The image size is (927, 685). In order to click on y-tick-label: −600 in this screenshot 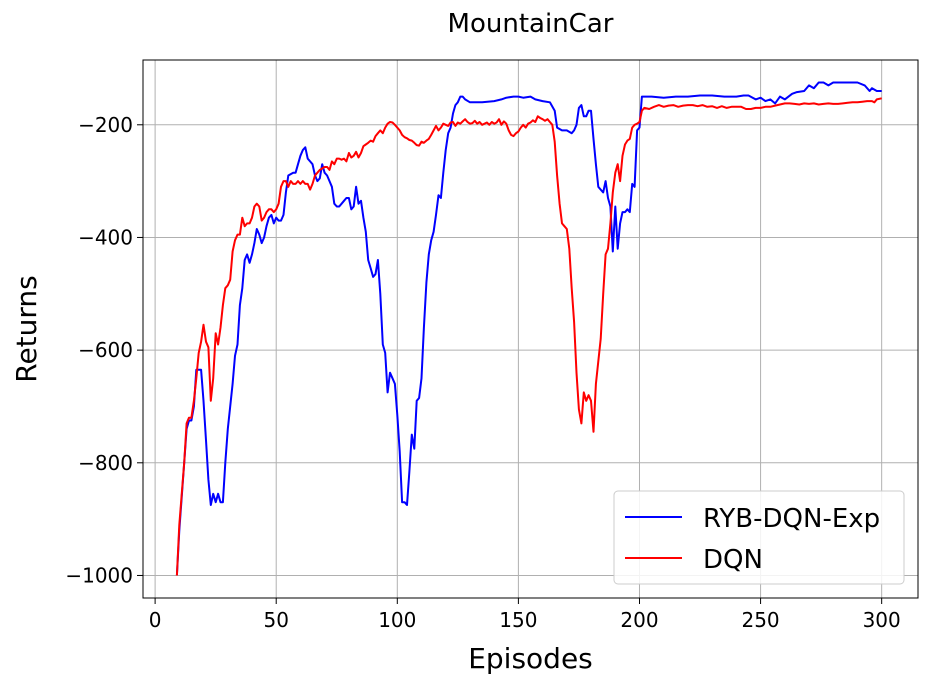, I will do `click(105, 350)`.